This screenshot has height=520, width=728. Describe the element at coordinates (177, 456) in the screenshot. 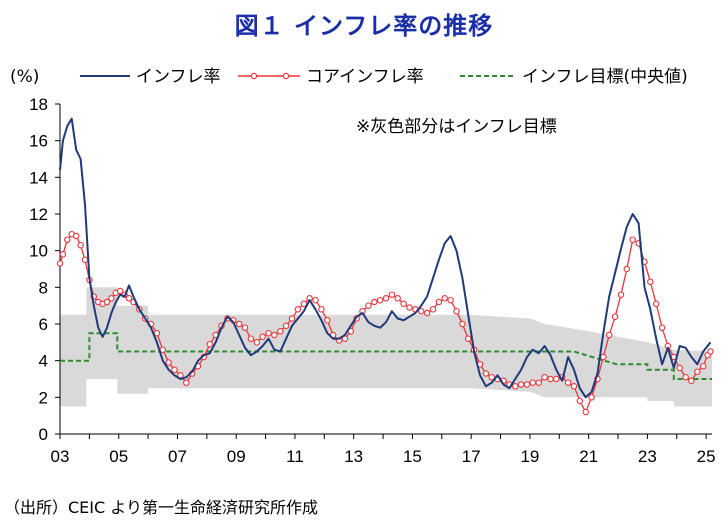

I see `x-tick-label: 07` at that location.